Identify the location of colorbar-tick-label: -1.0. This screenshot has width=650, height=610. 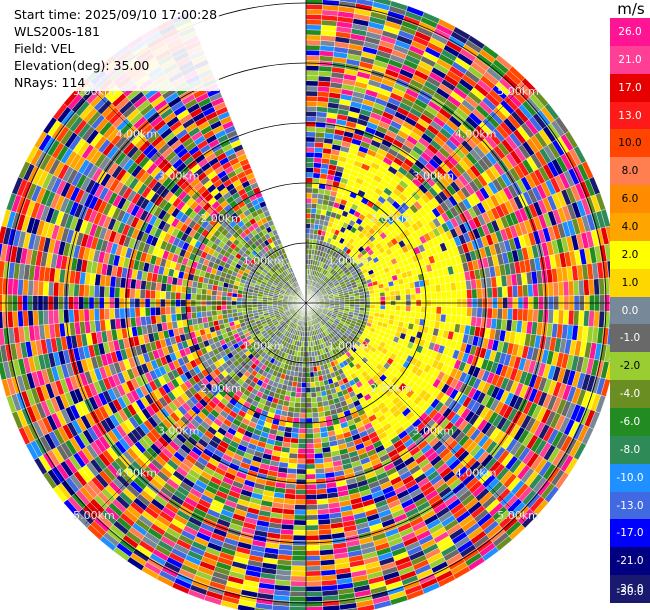
(630, 338).